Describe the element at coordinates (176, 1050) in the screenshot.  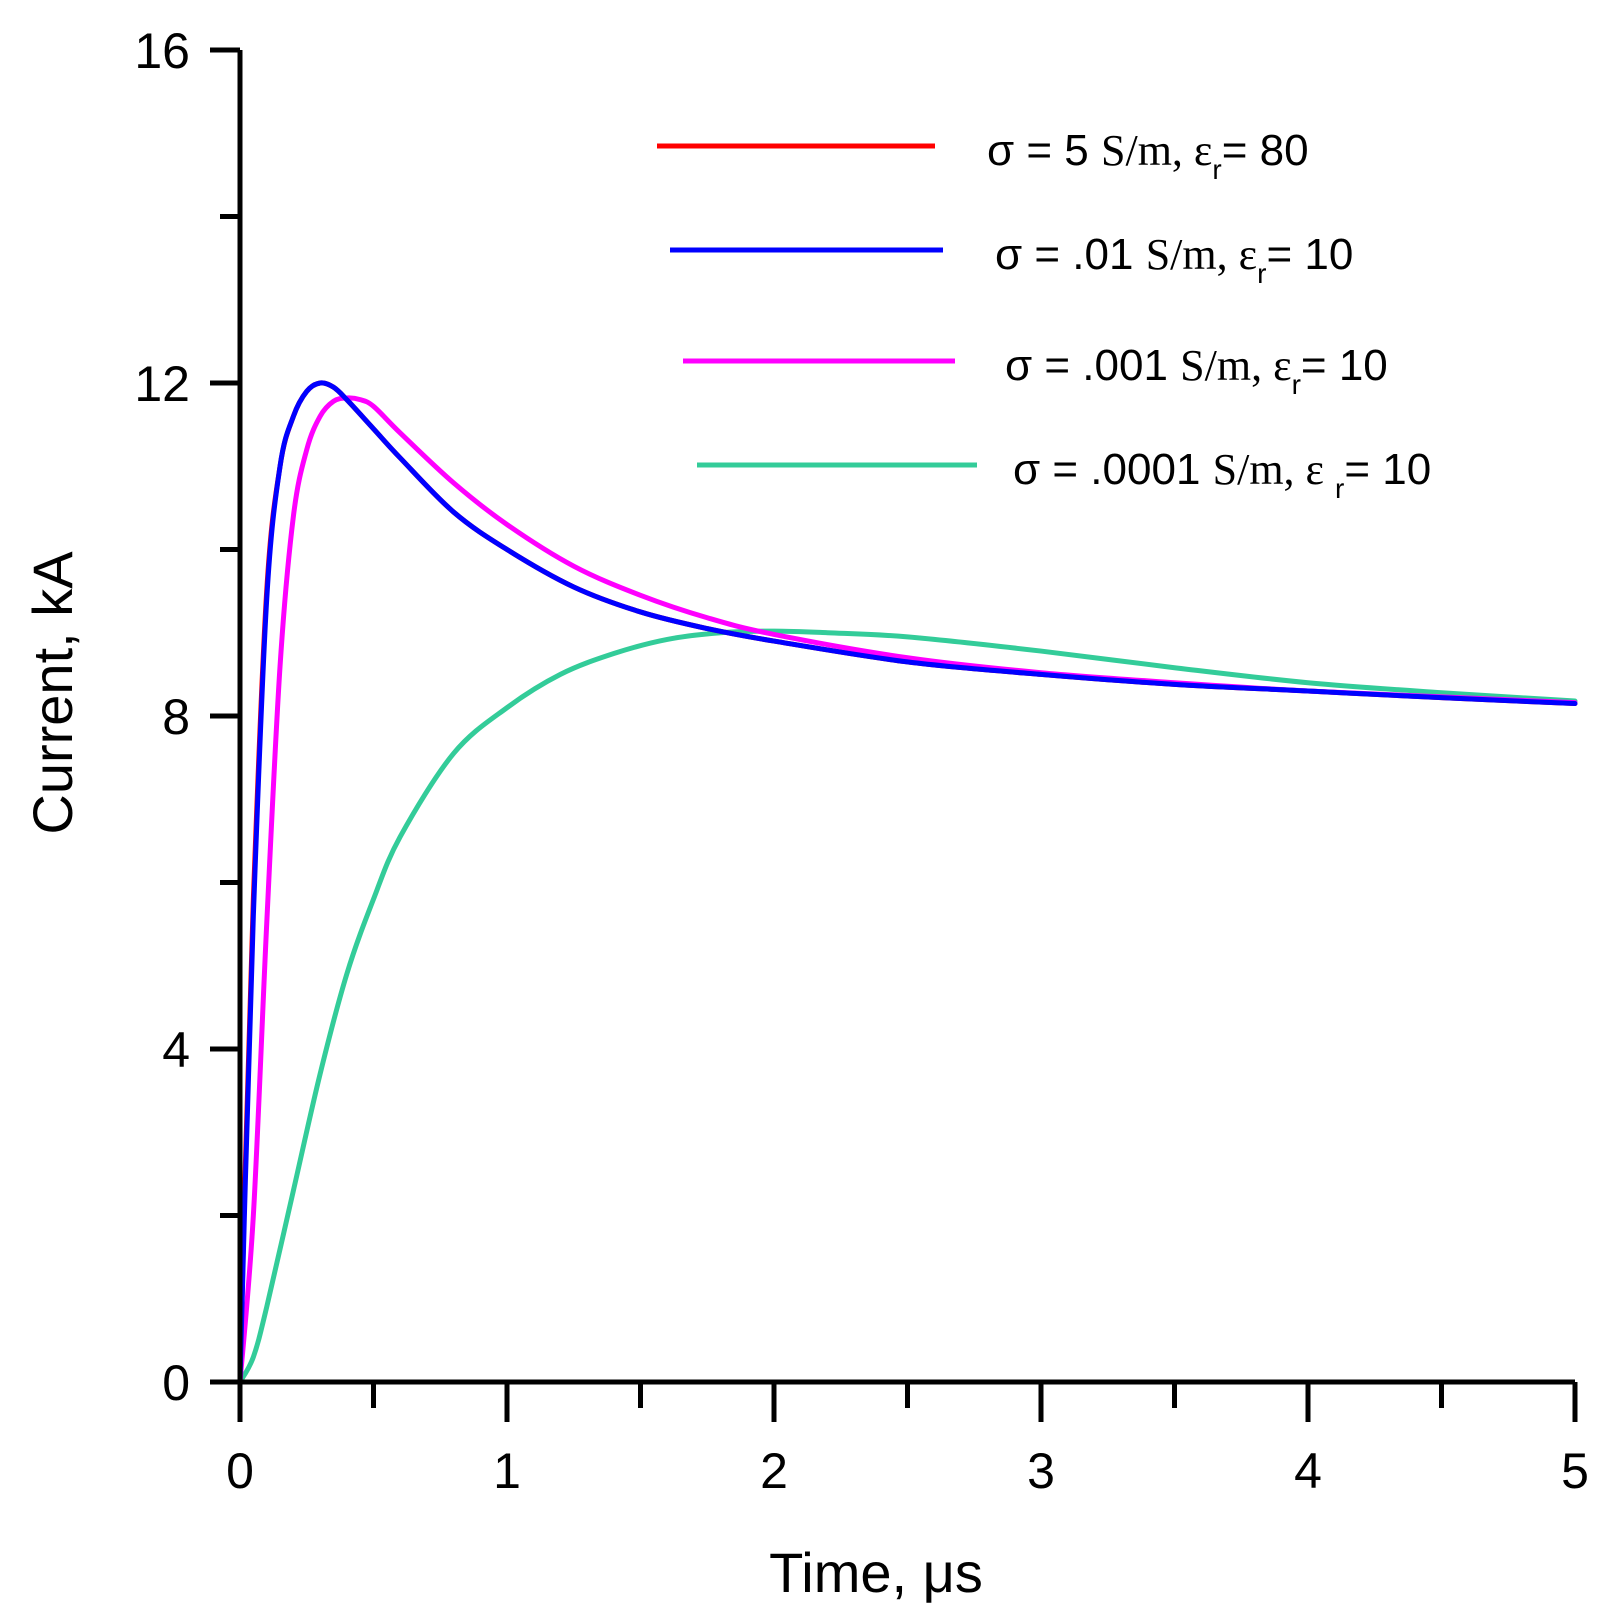
I see `y-tick-label: 4` at that location.